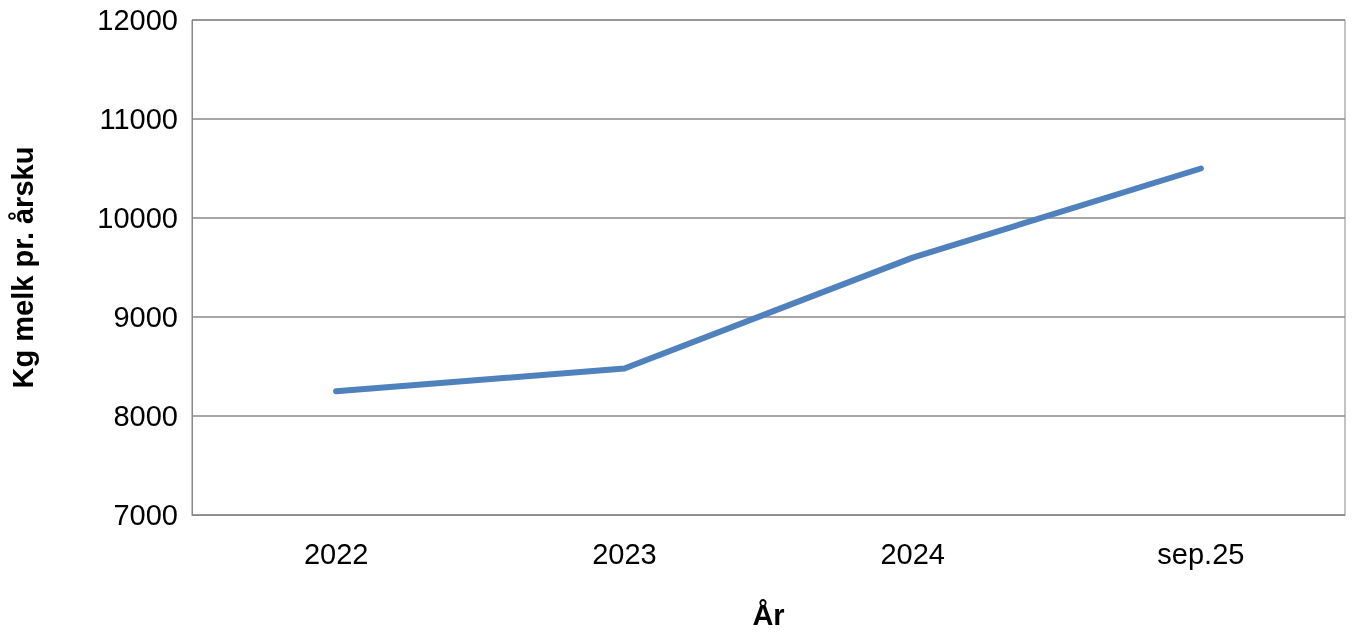 Image resolution: width=1365 pixels, height=640 pixels. Describe the element at coordinates (912, 553) in the screenshot. I see `x-tick-label: 2024` at that location.